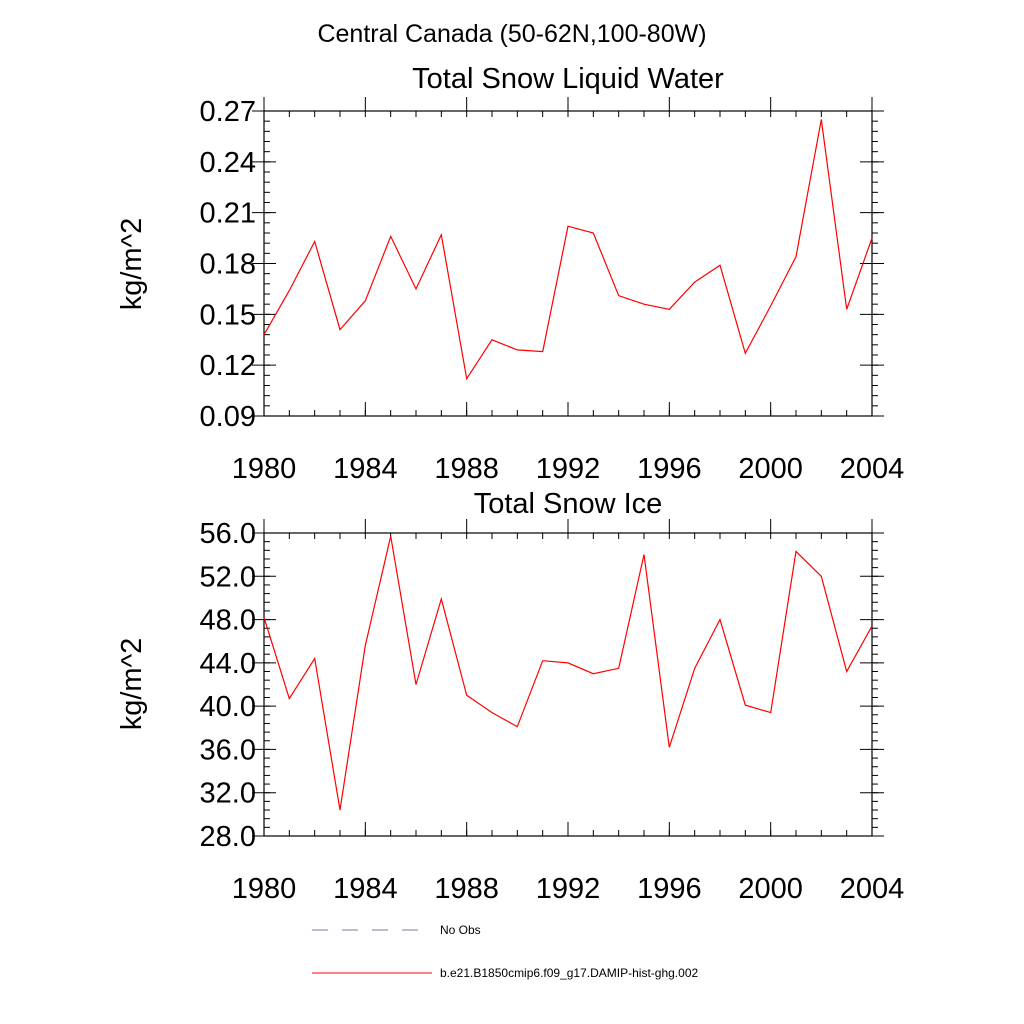  Describe the element at coordinates (228, 534) in the screenshot. I see `panel-2-y-tick-label: 56.0` at that location.